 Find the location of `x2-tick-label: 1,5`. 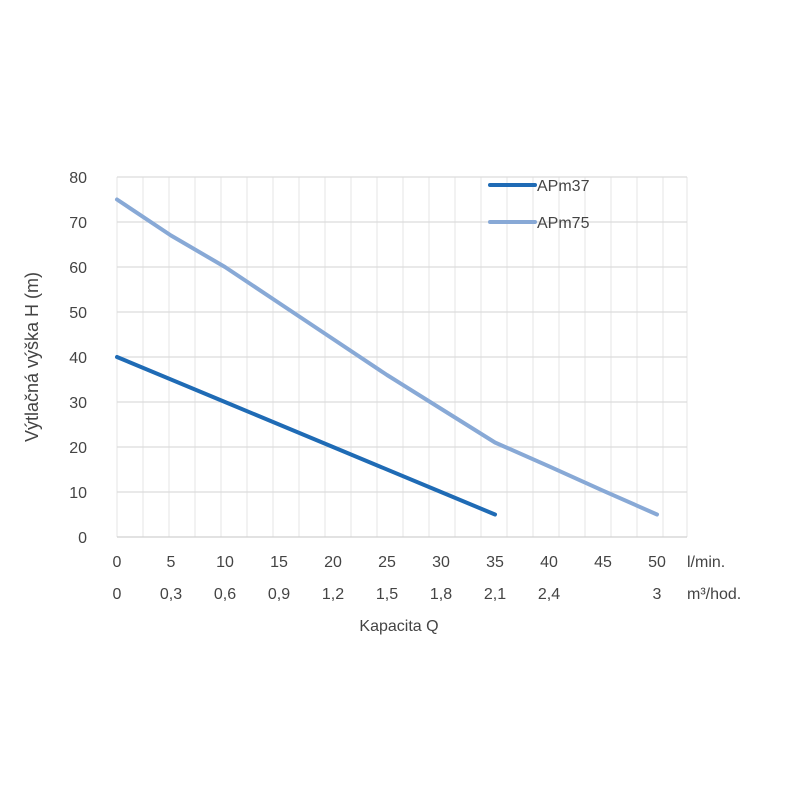

x2-tick-label: 1,5 is located at coordinates (387, 594).